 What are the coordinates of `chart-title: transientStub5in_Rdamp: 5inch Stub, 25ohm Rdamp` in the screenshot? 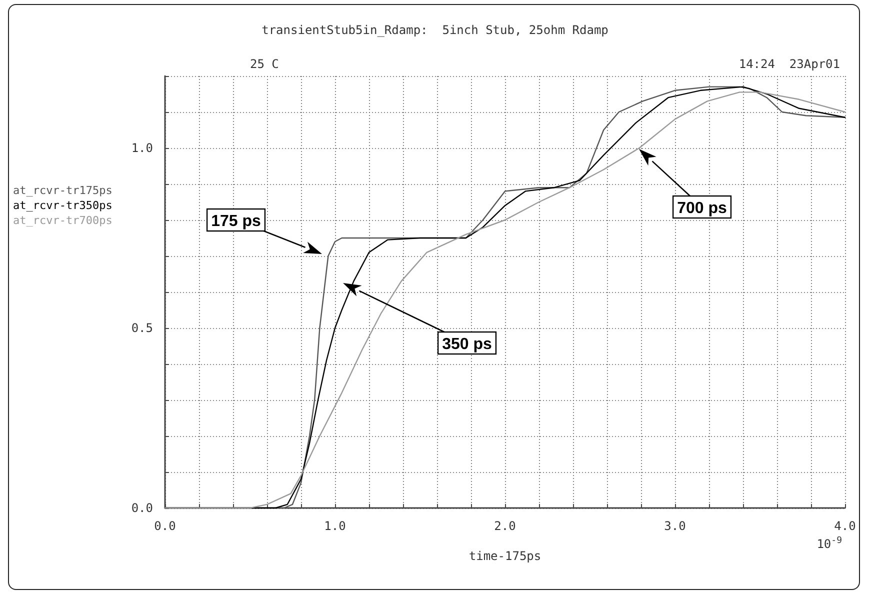 It's located at (435, 30).